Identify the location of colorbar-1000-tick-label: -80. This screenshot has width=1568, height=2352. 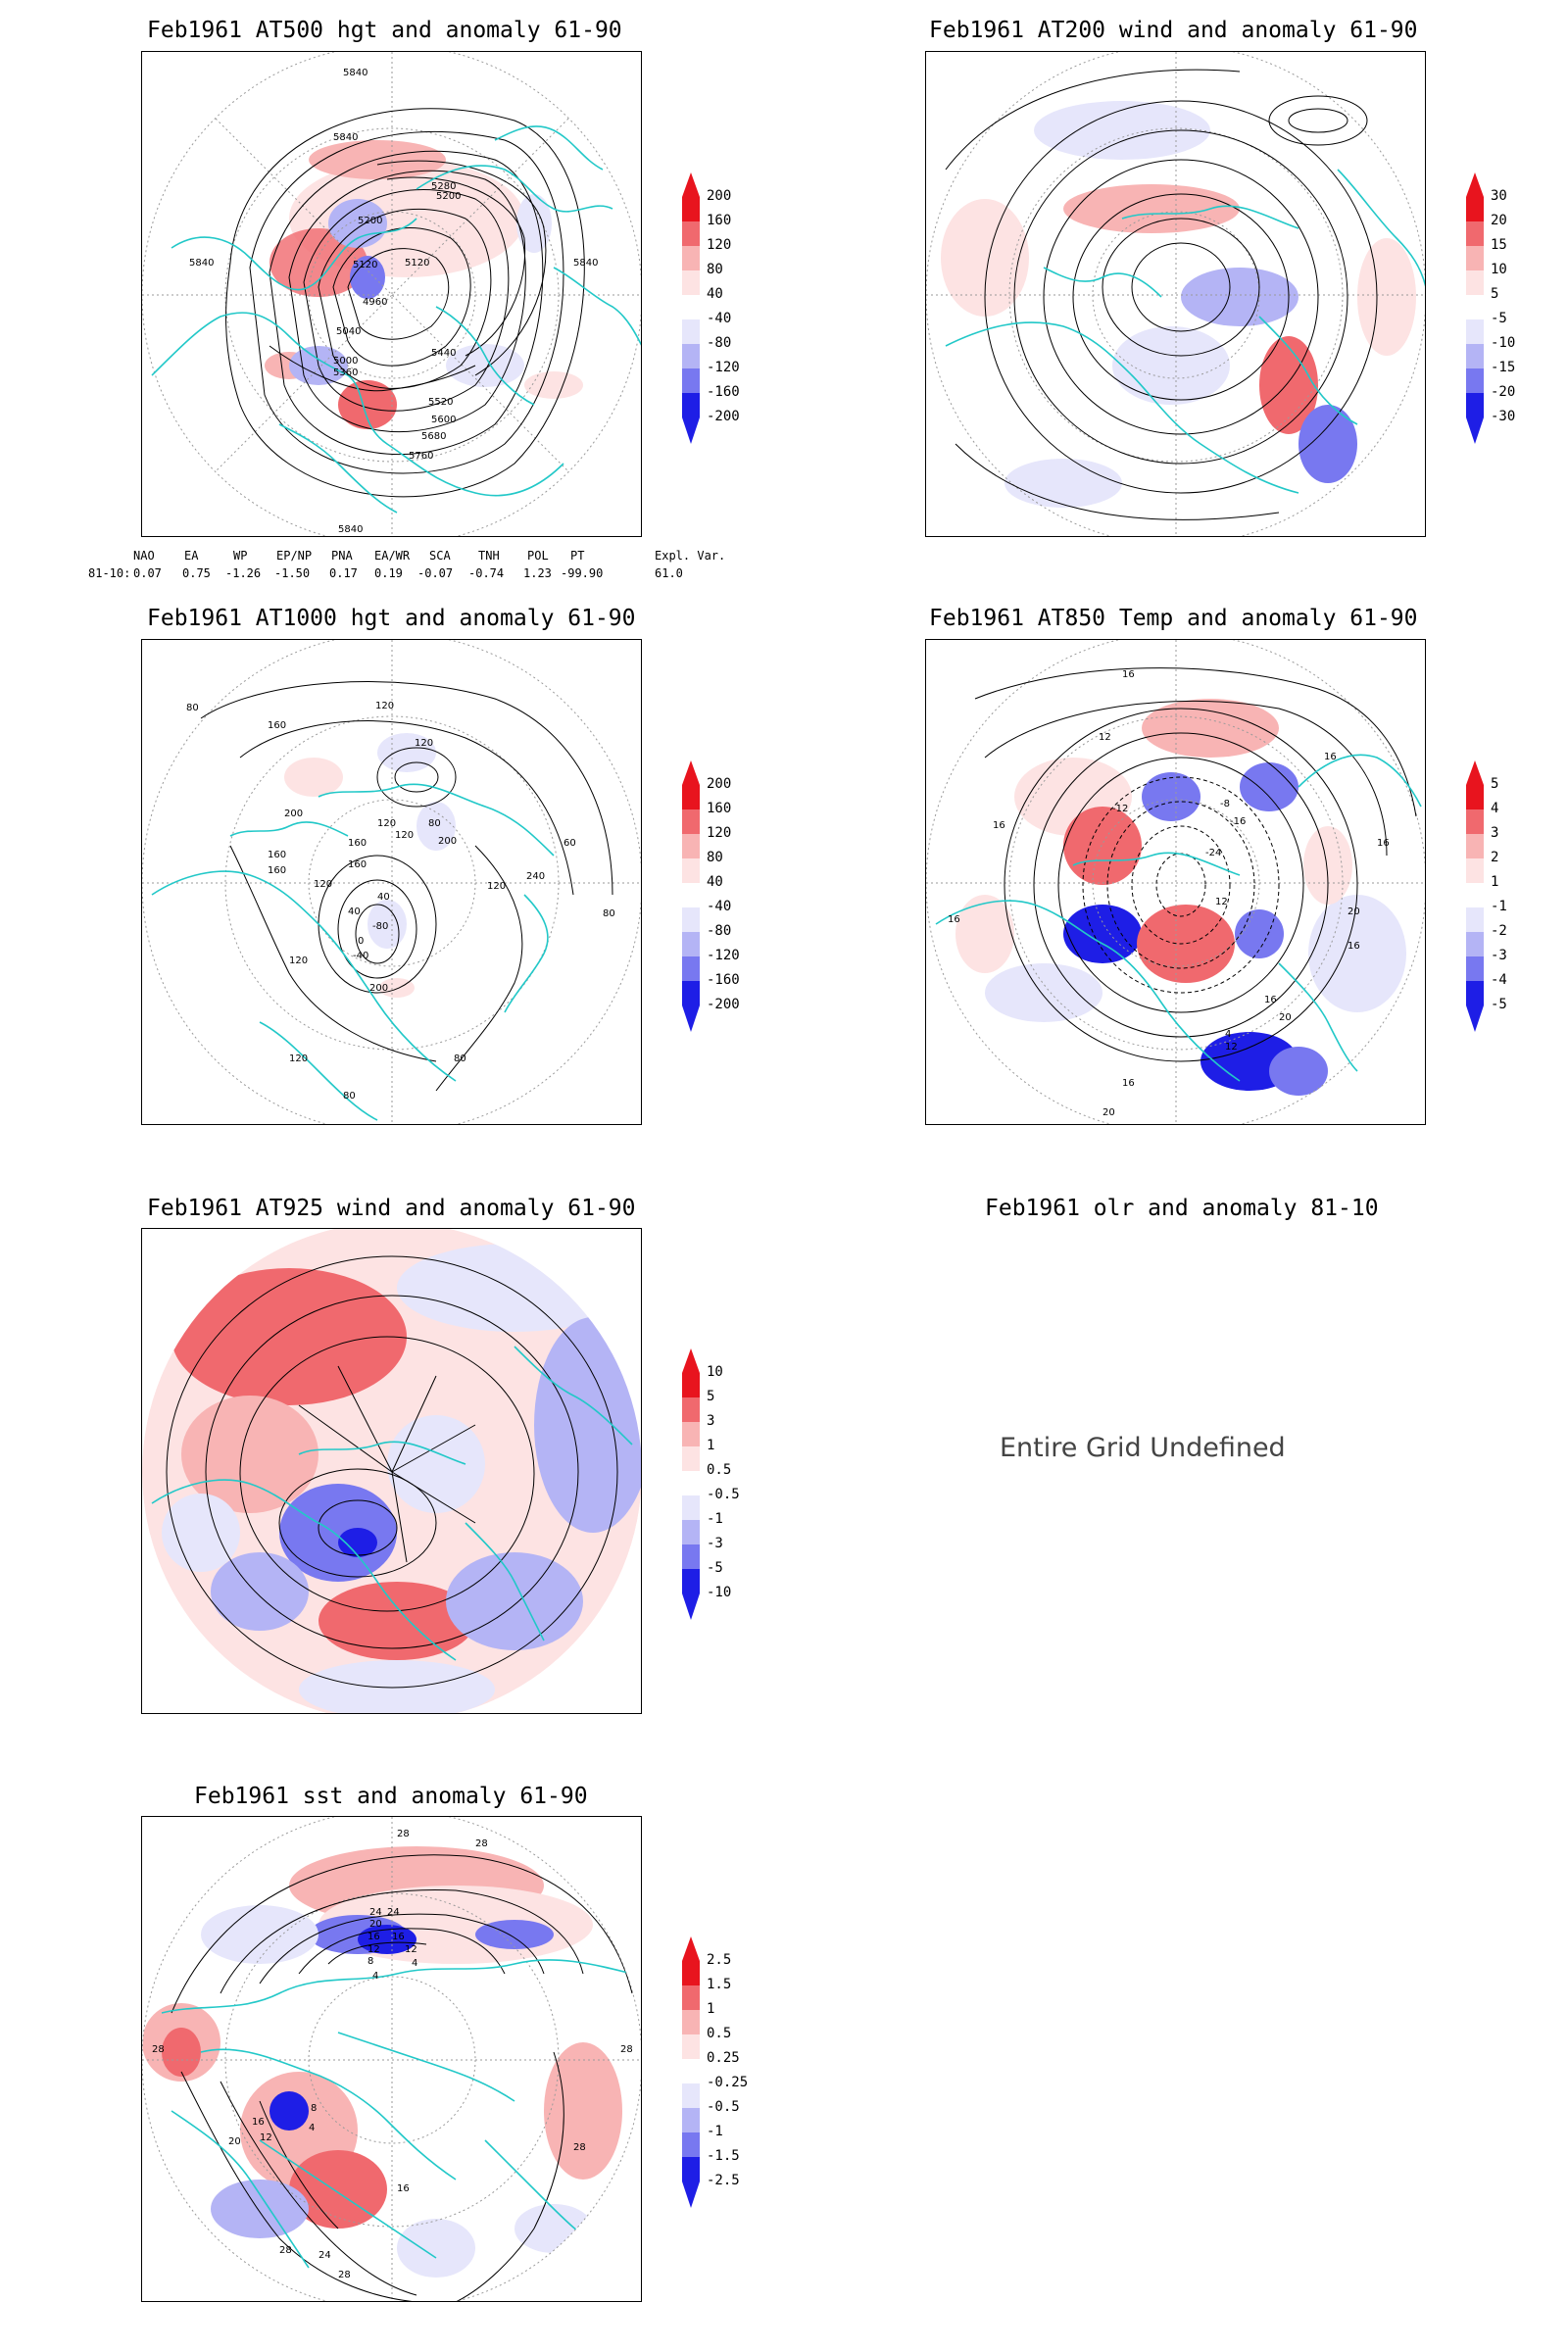
(720, 931).